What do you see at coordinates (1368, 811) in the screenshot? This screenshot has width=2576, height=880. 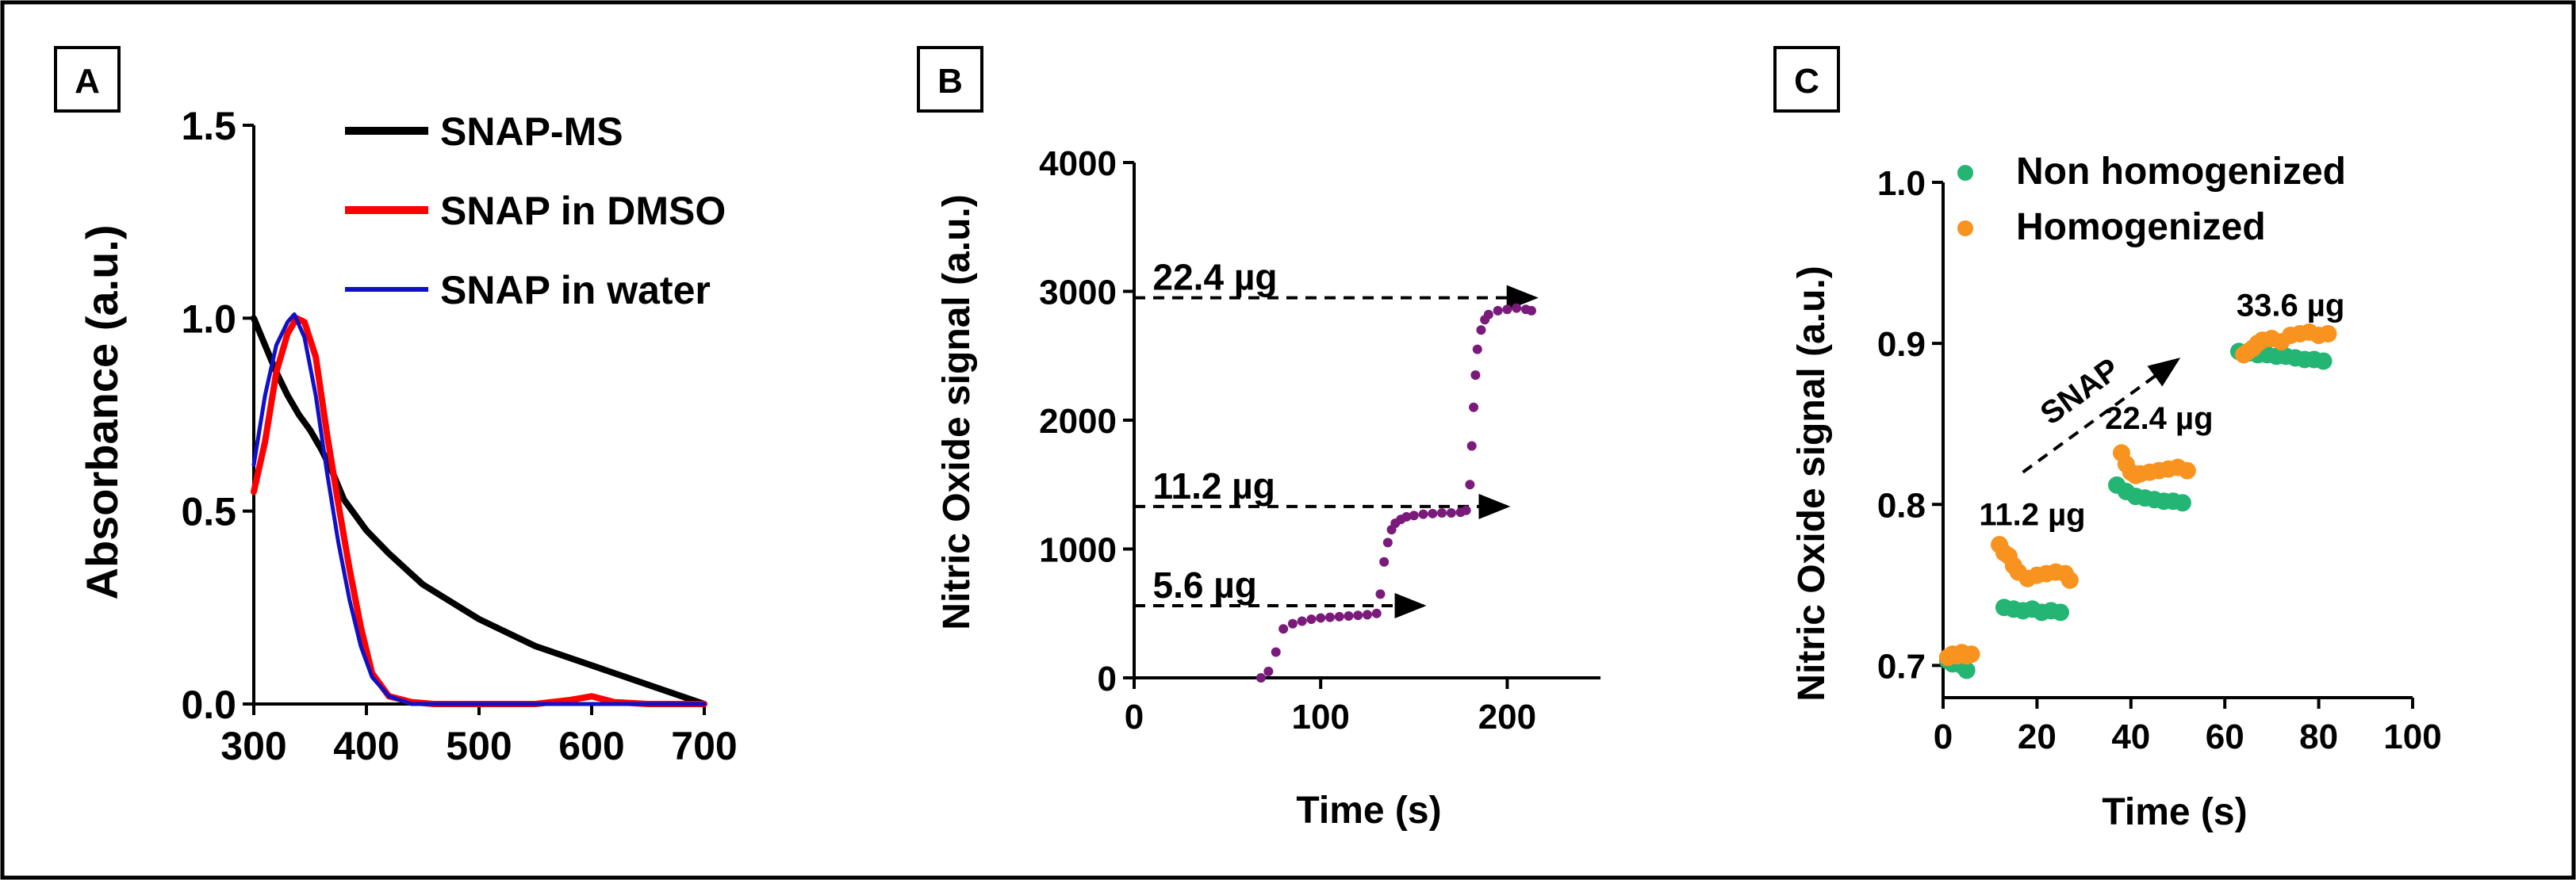 I see `panel-b-xlabel: Time (s)` at bounding box center [1368, 811].